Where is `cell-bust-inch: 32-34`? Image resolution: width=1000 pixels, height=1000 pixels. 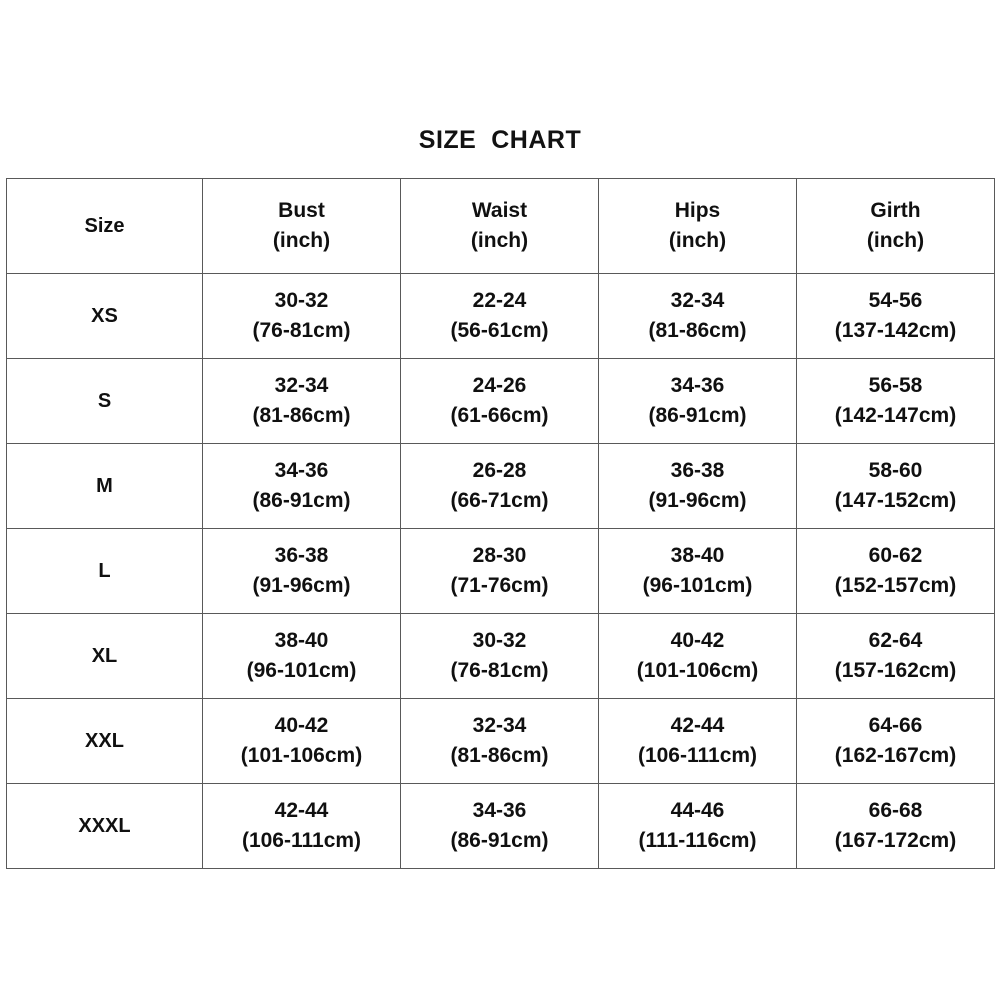
cell-bust-inch: 32-34 is located at coordinates (301, 386).